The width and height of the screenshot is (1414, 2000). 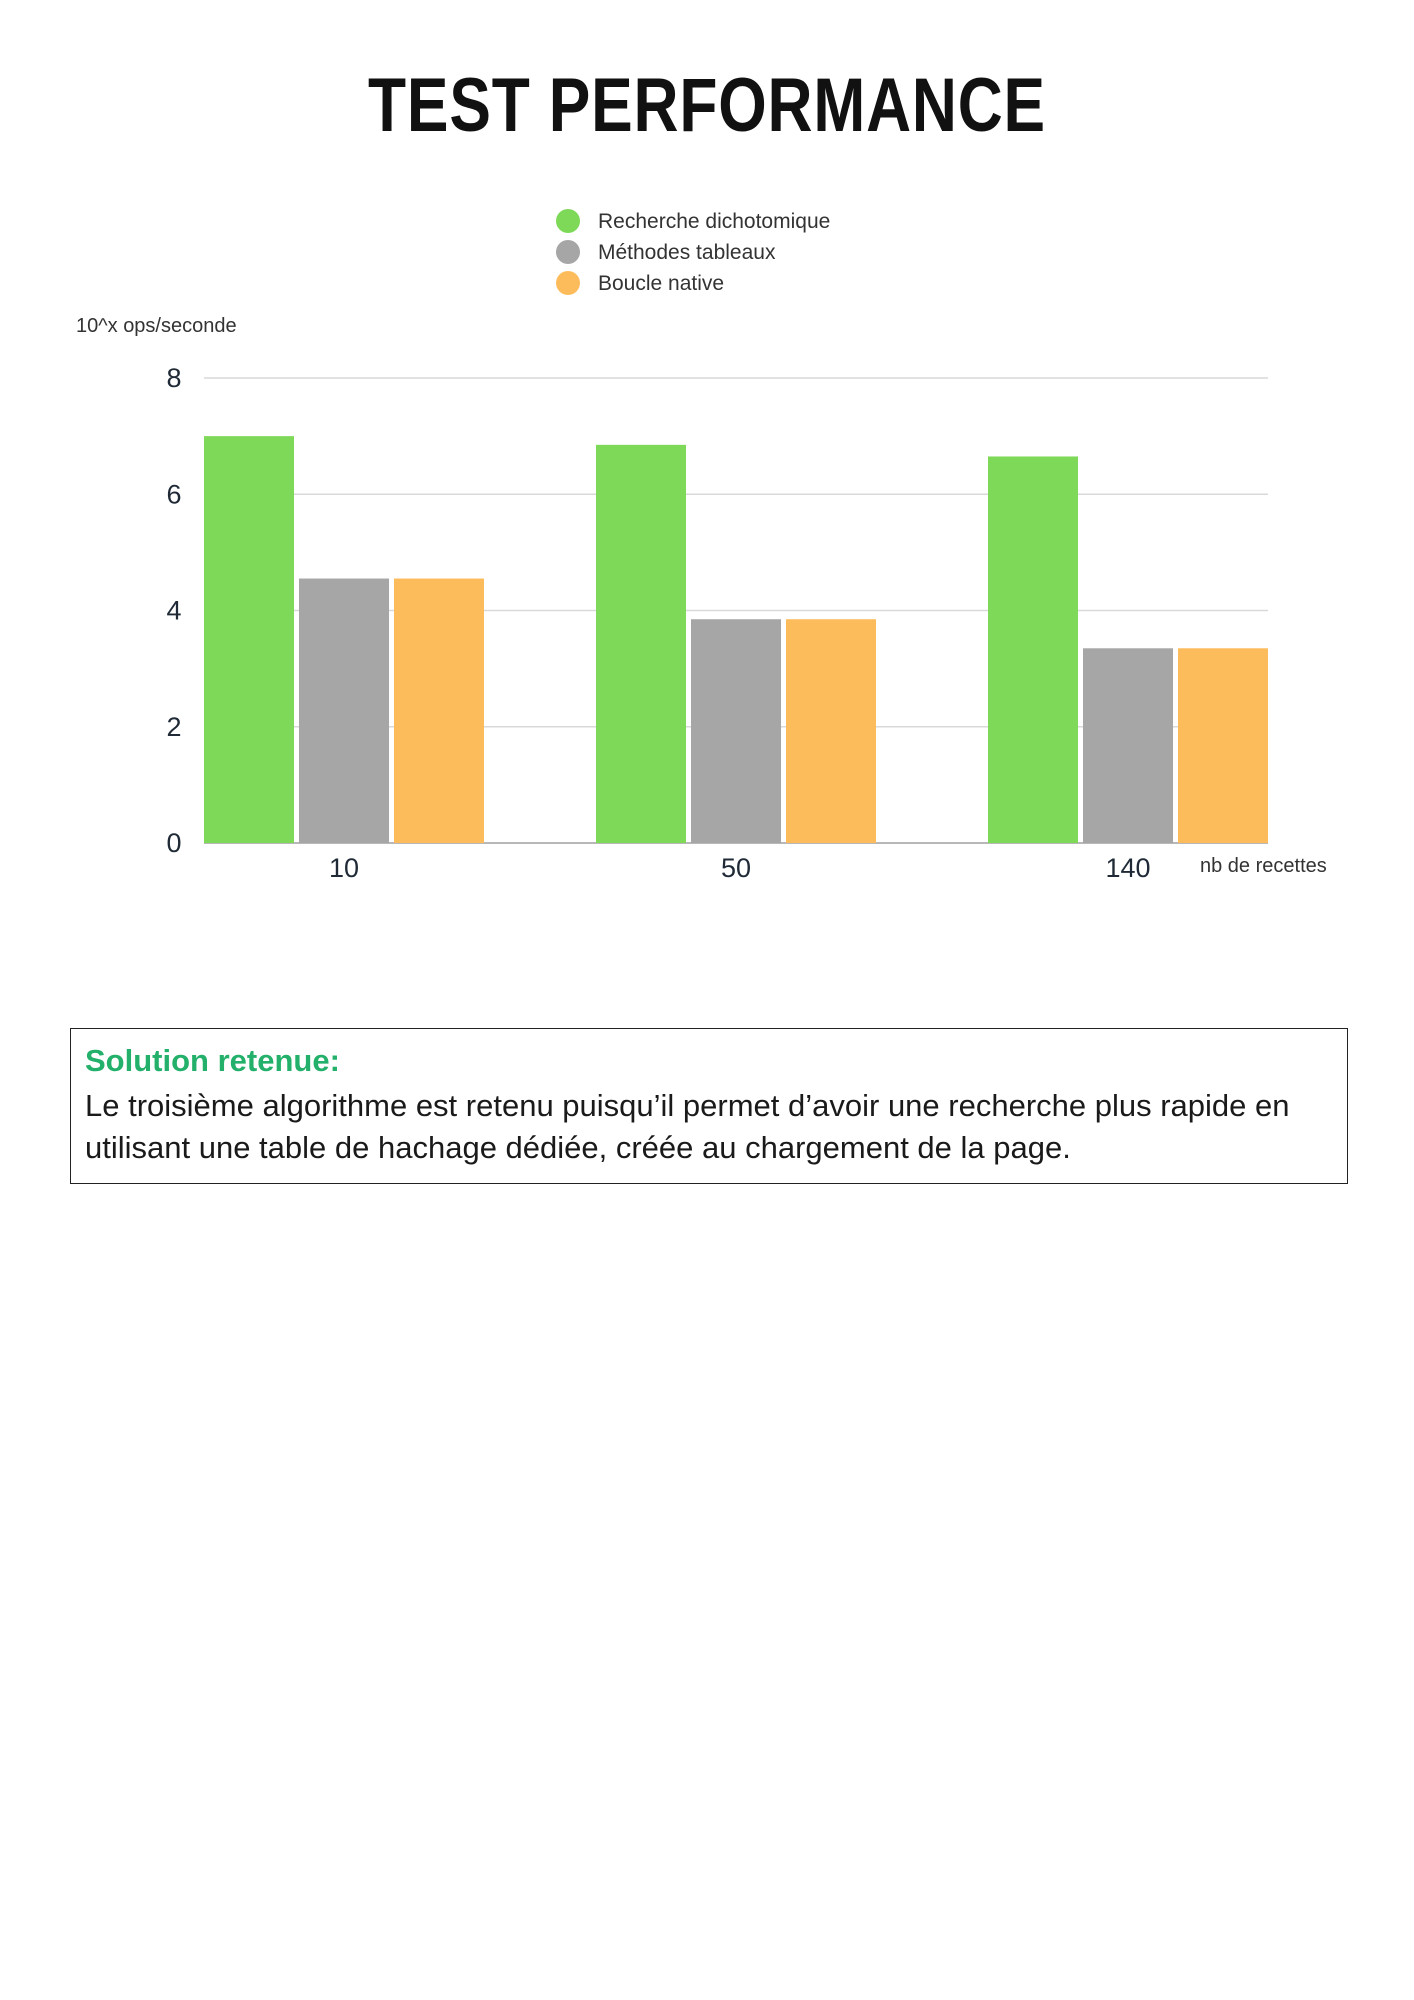 I want to click on y-tick-label: 4, so click(x=173, y=611).